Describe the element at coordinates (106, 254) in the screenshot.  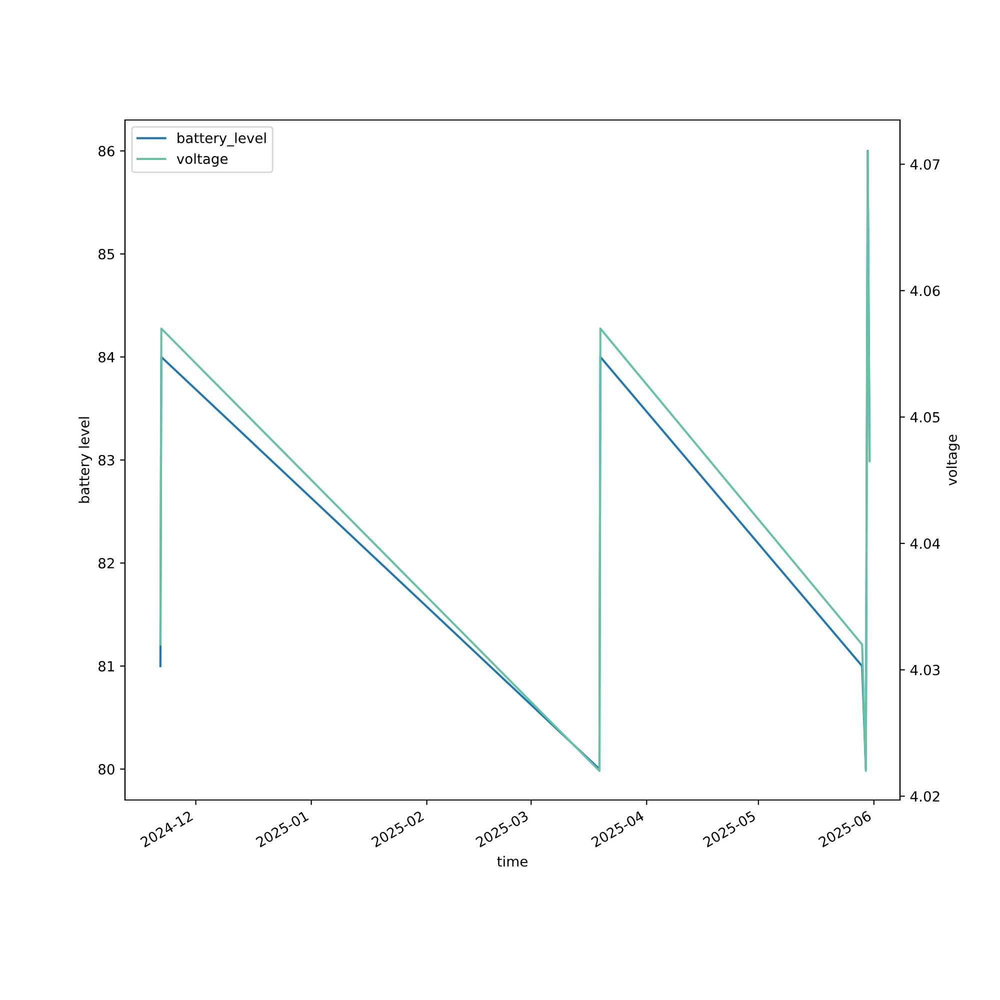
I see `y-tick-label: 85` at that location.